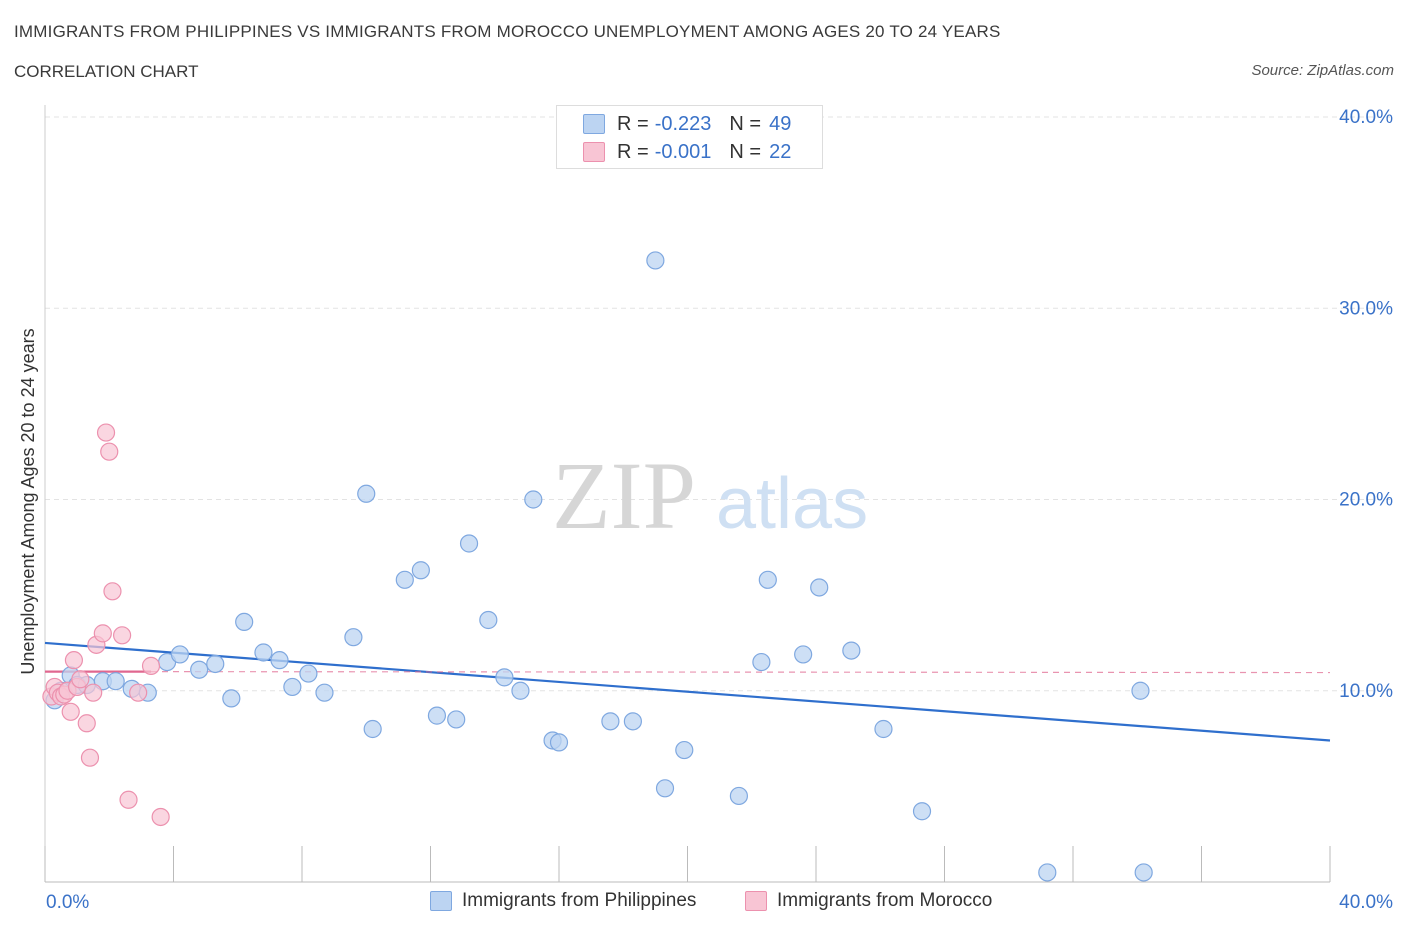 This screenshot has width=1406, height=930. What do you see at coordinates (624, 495) in the screenshot?
I see `watermark-zip: ZIP` at bounding box center [624, 495].